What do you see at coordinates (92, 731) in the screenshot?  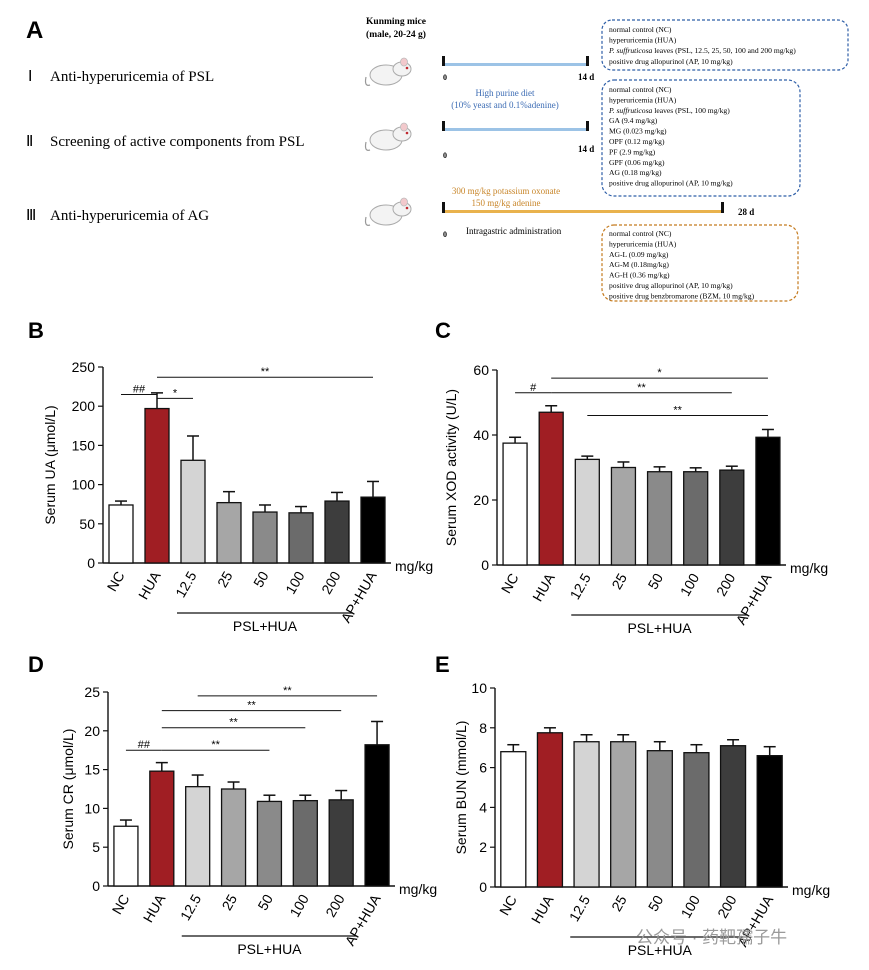 I see `y-tick-label: 20` at bounding box center [92, 731].